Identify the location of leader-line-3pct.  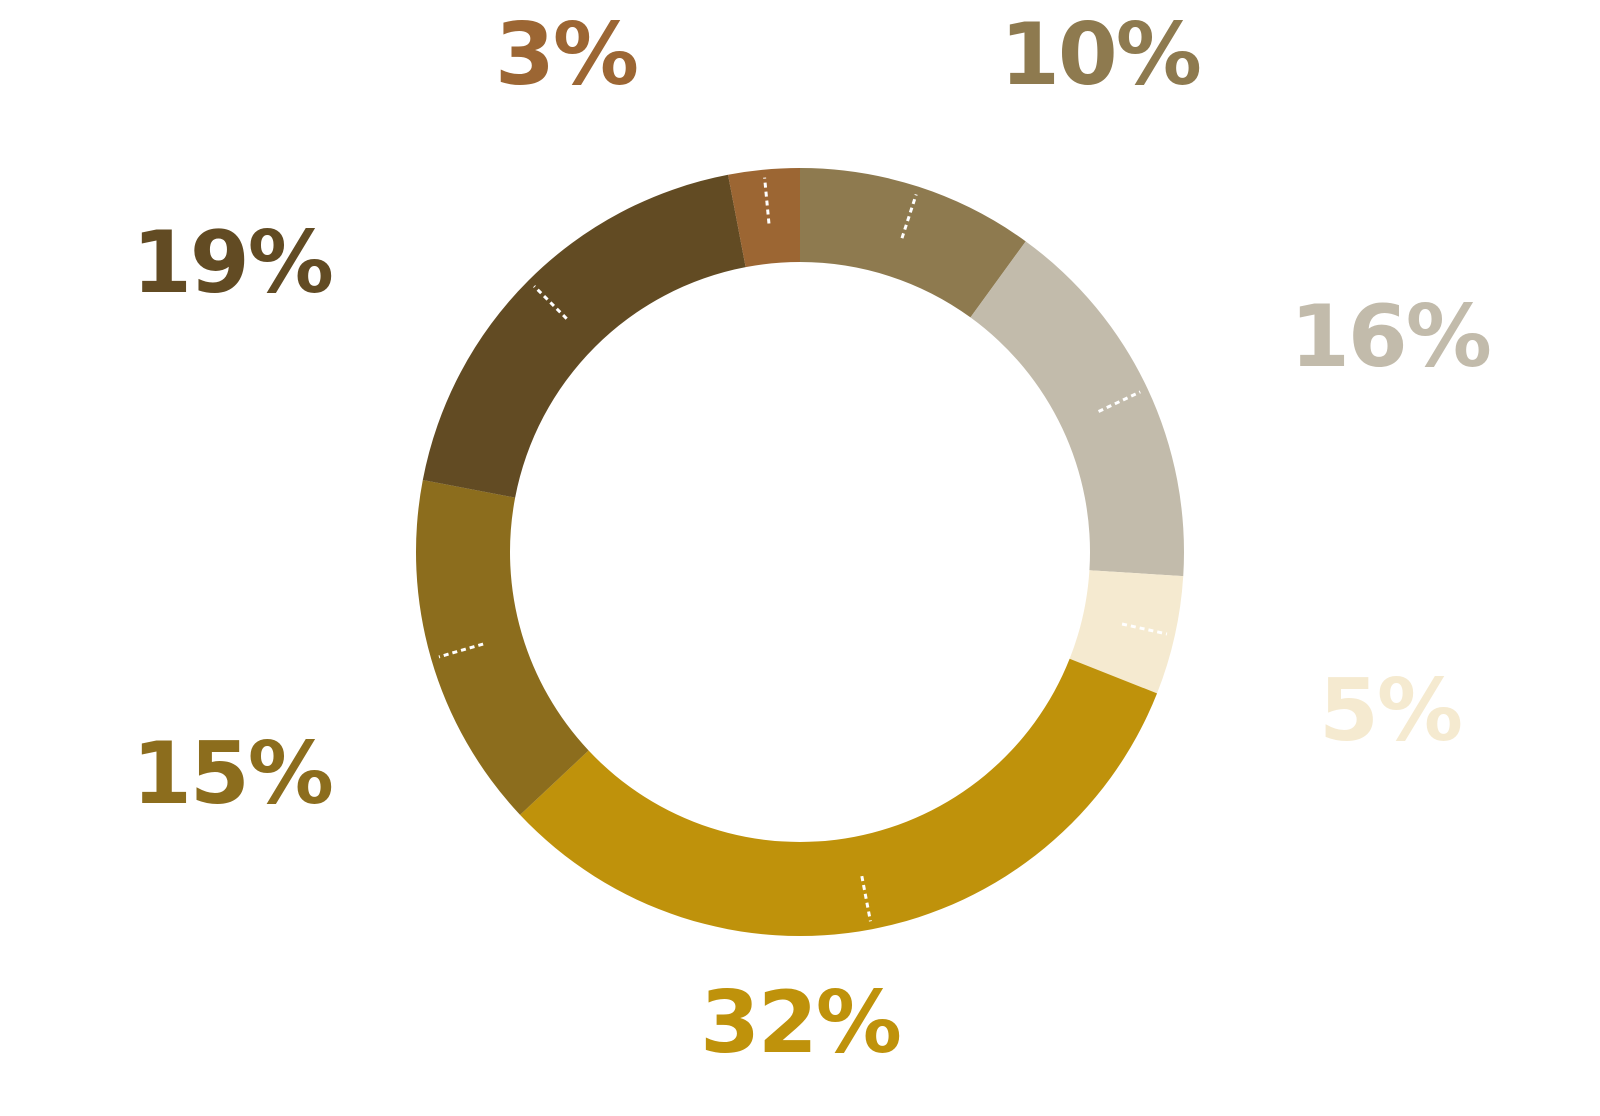
(767, 200).